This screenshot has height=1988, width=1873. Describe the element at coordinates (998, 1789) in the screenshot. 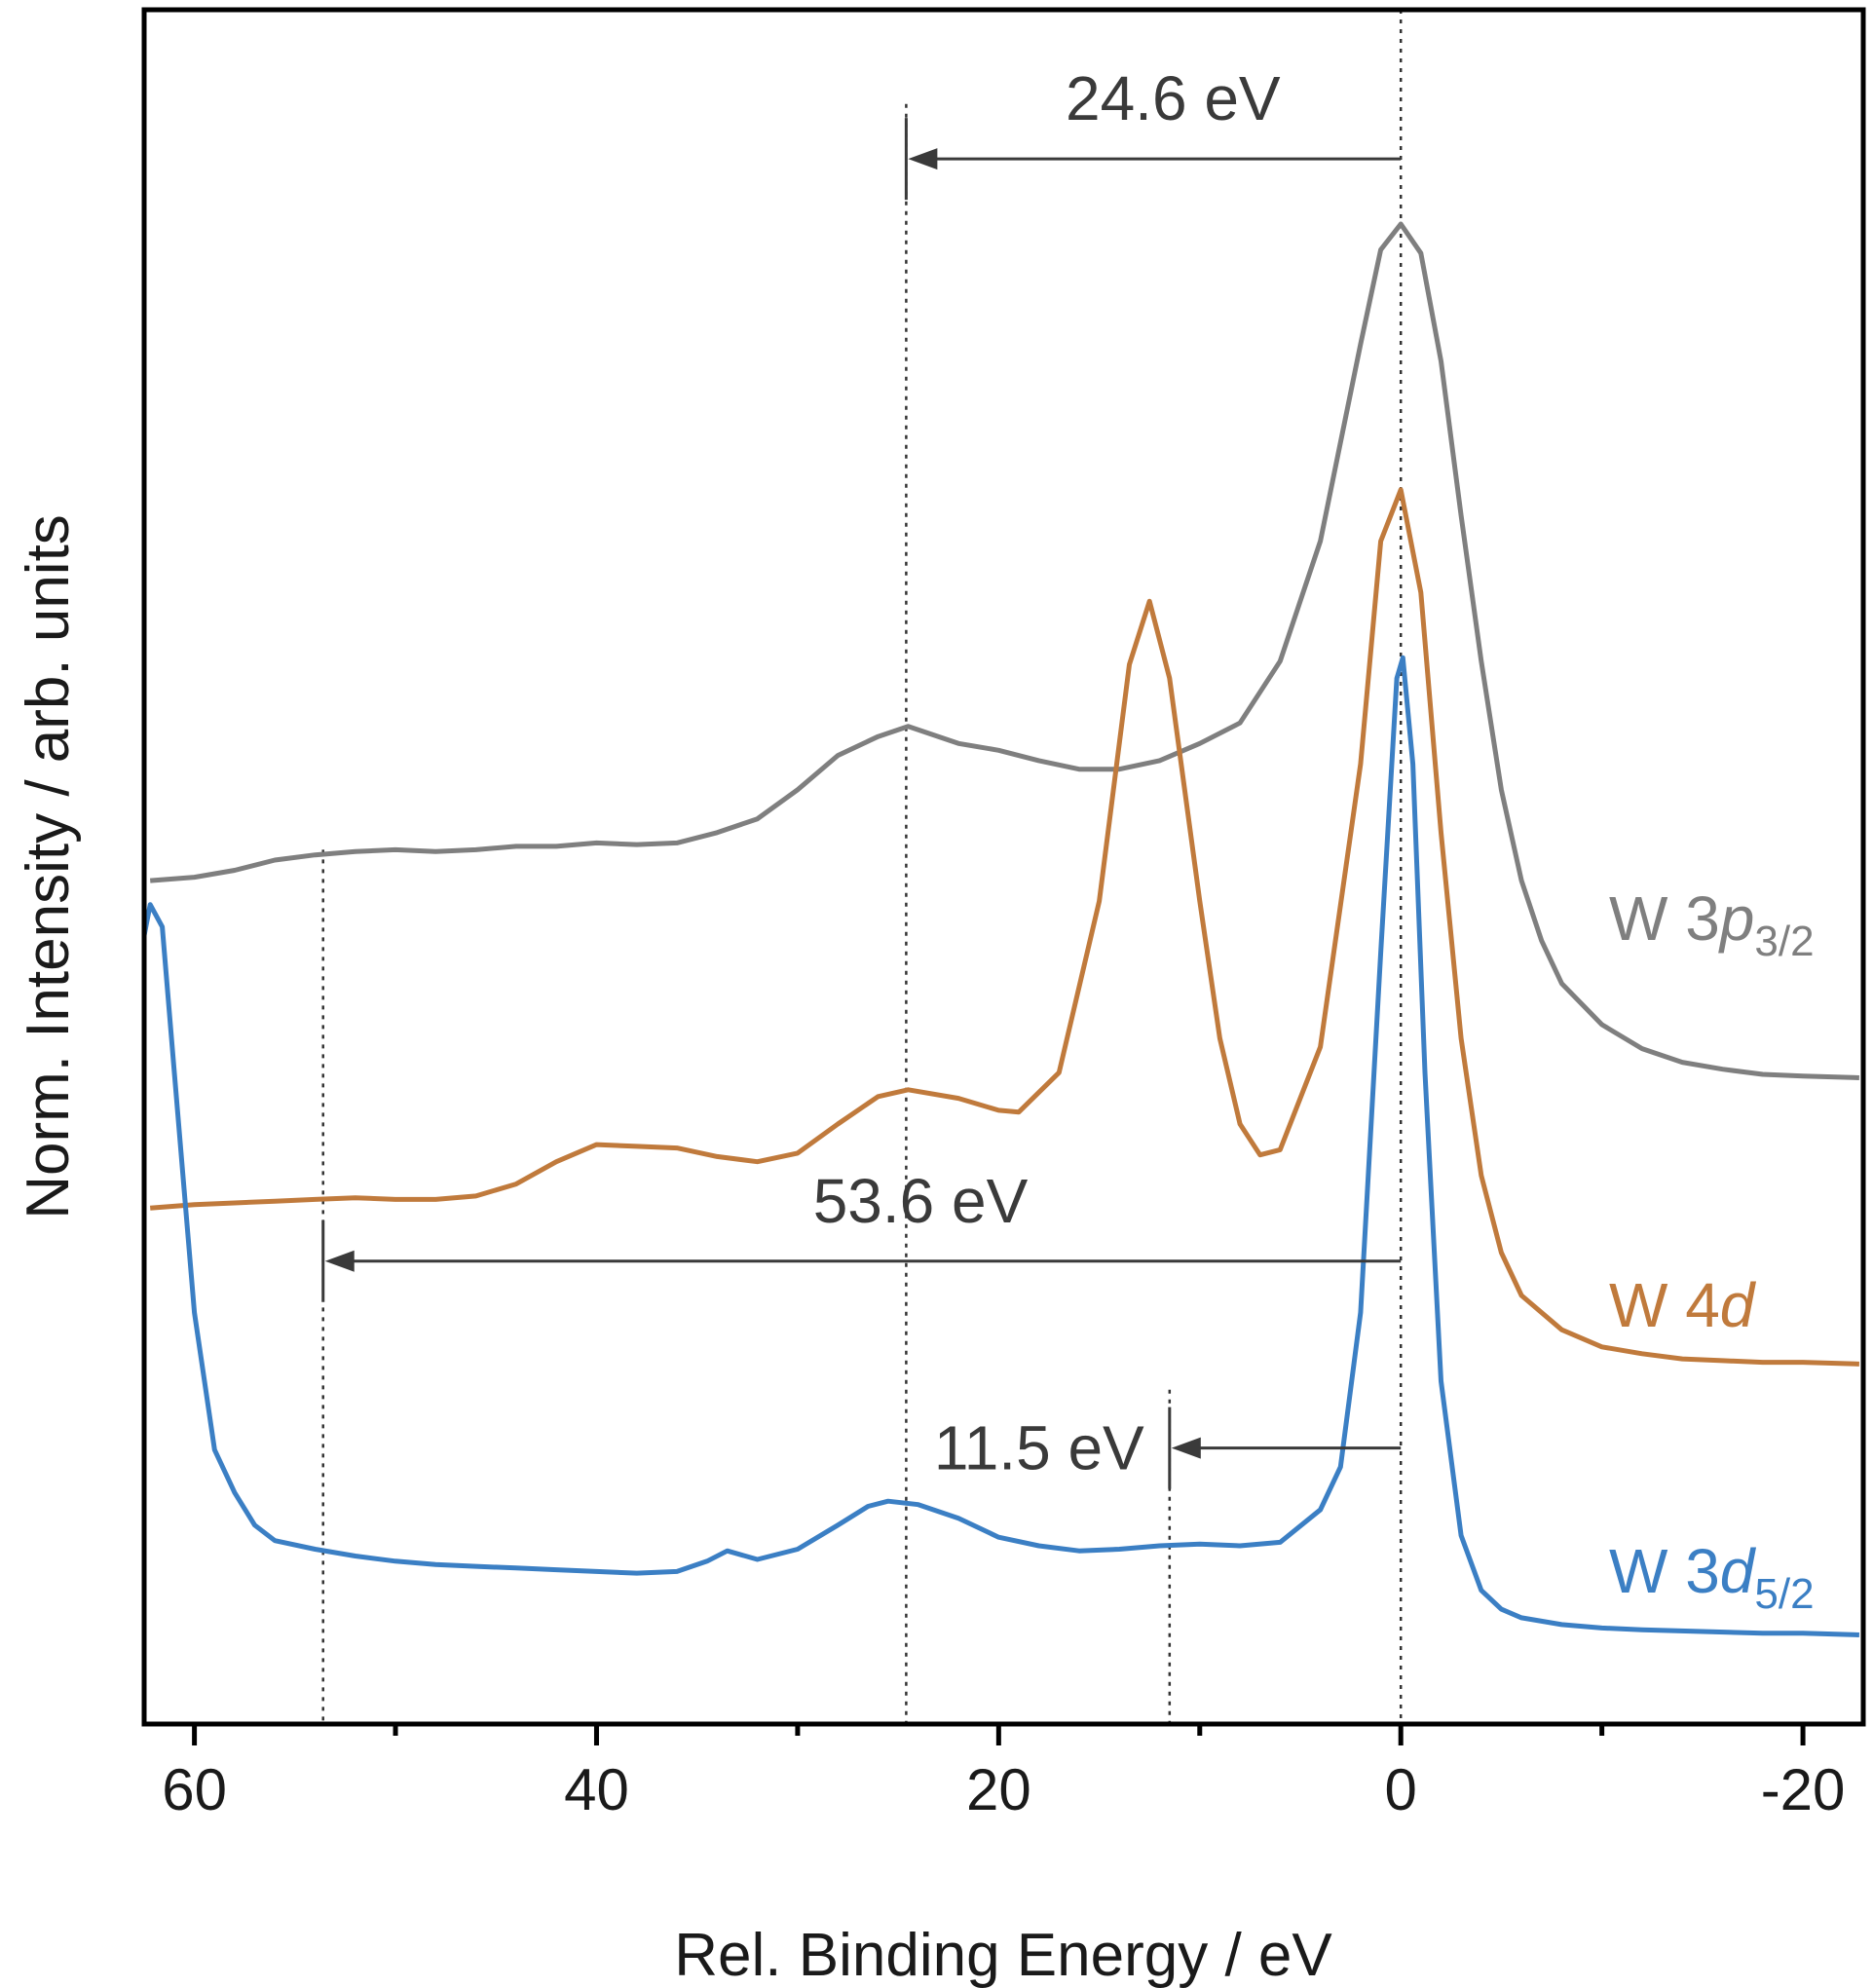

I see `x-tick-label: 20` at that location.